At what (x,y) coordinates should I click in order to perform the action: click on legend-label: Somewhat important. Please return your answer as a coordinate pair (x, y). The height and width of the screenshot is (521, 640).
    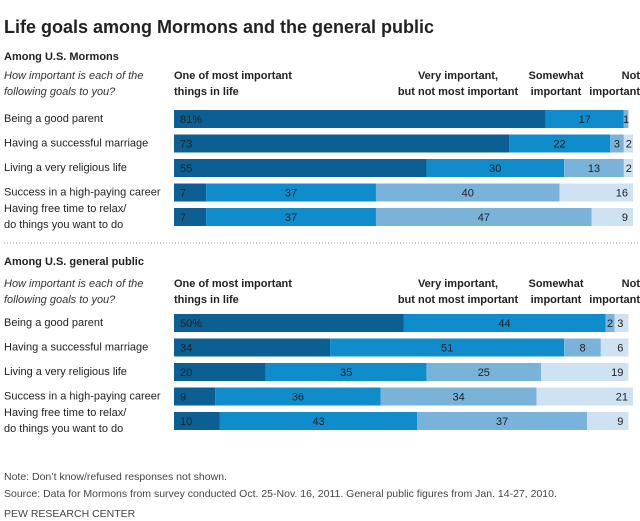
    Looking at the image, I should click on (555, 84).